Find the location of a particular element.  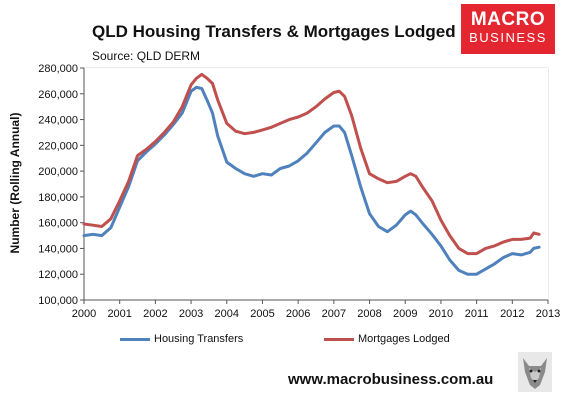

legend-label: Housing Transfers is located at coordinates (199, 339).